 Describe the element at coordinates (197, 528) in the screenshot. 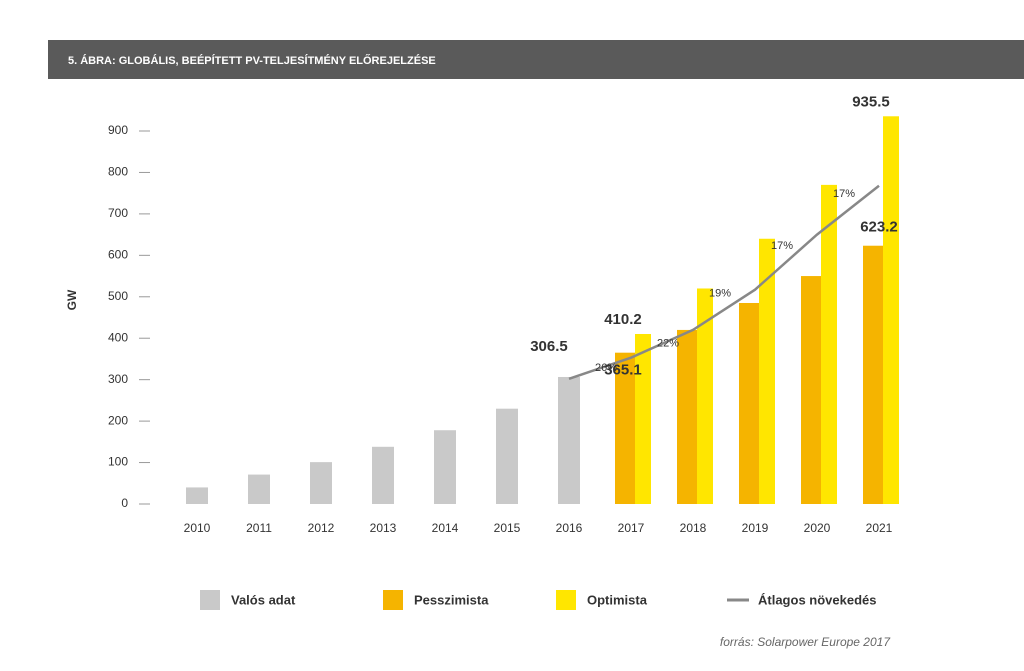

I see `x-tick-label: 2010` at that location.